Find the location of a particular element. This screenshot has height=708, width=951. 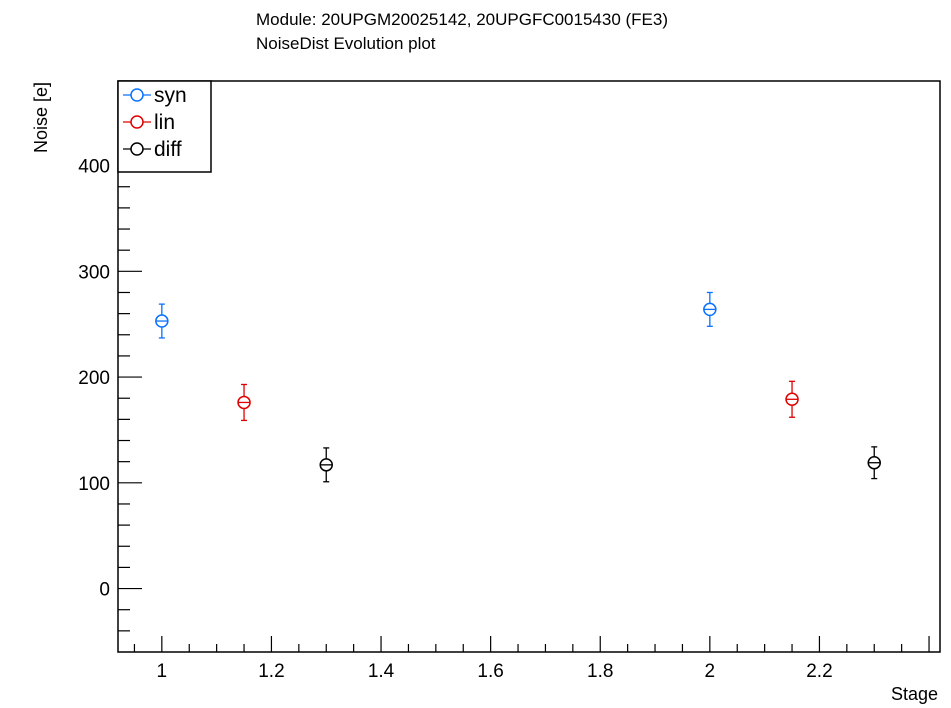

y-tick-label: 100 is located at coordinates (94, 484).